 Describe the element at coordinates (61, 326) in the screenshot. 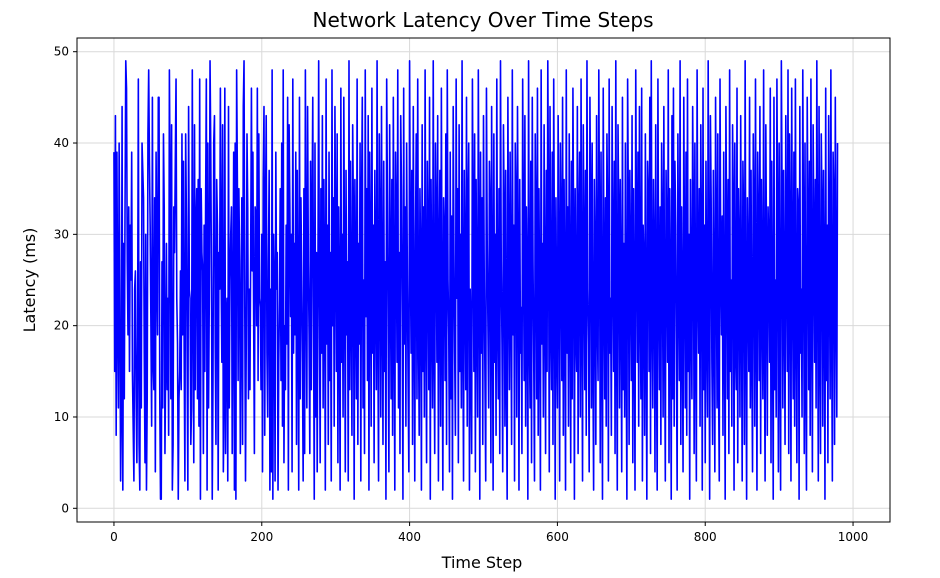

I see `y-tick-label-20: 20` at that location.